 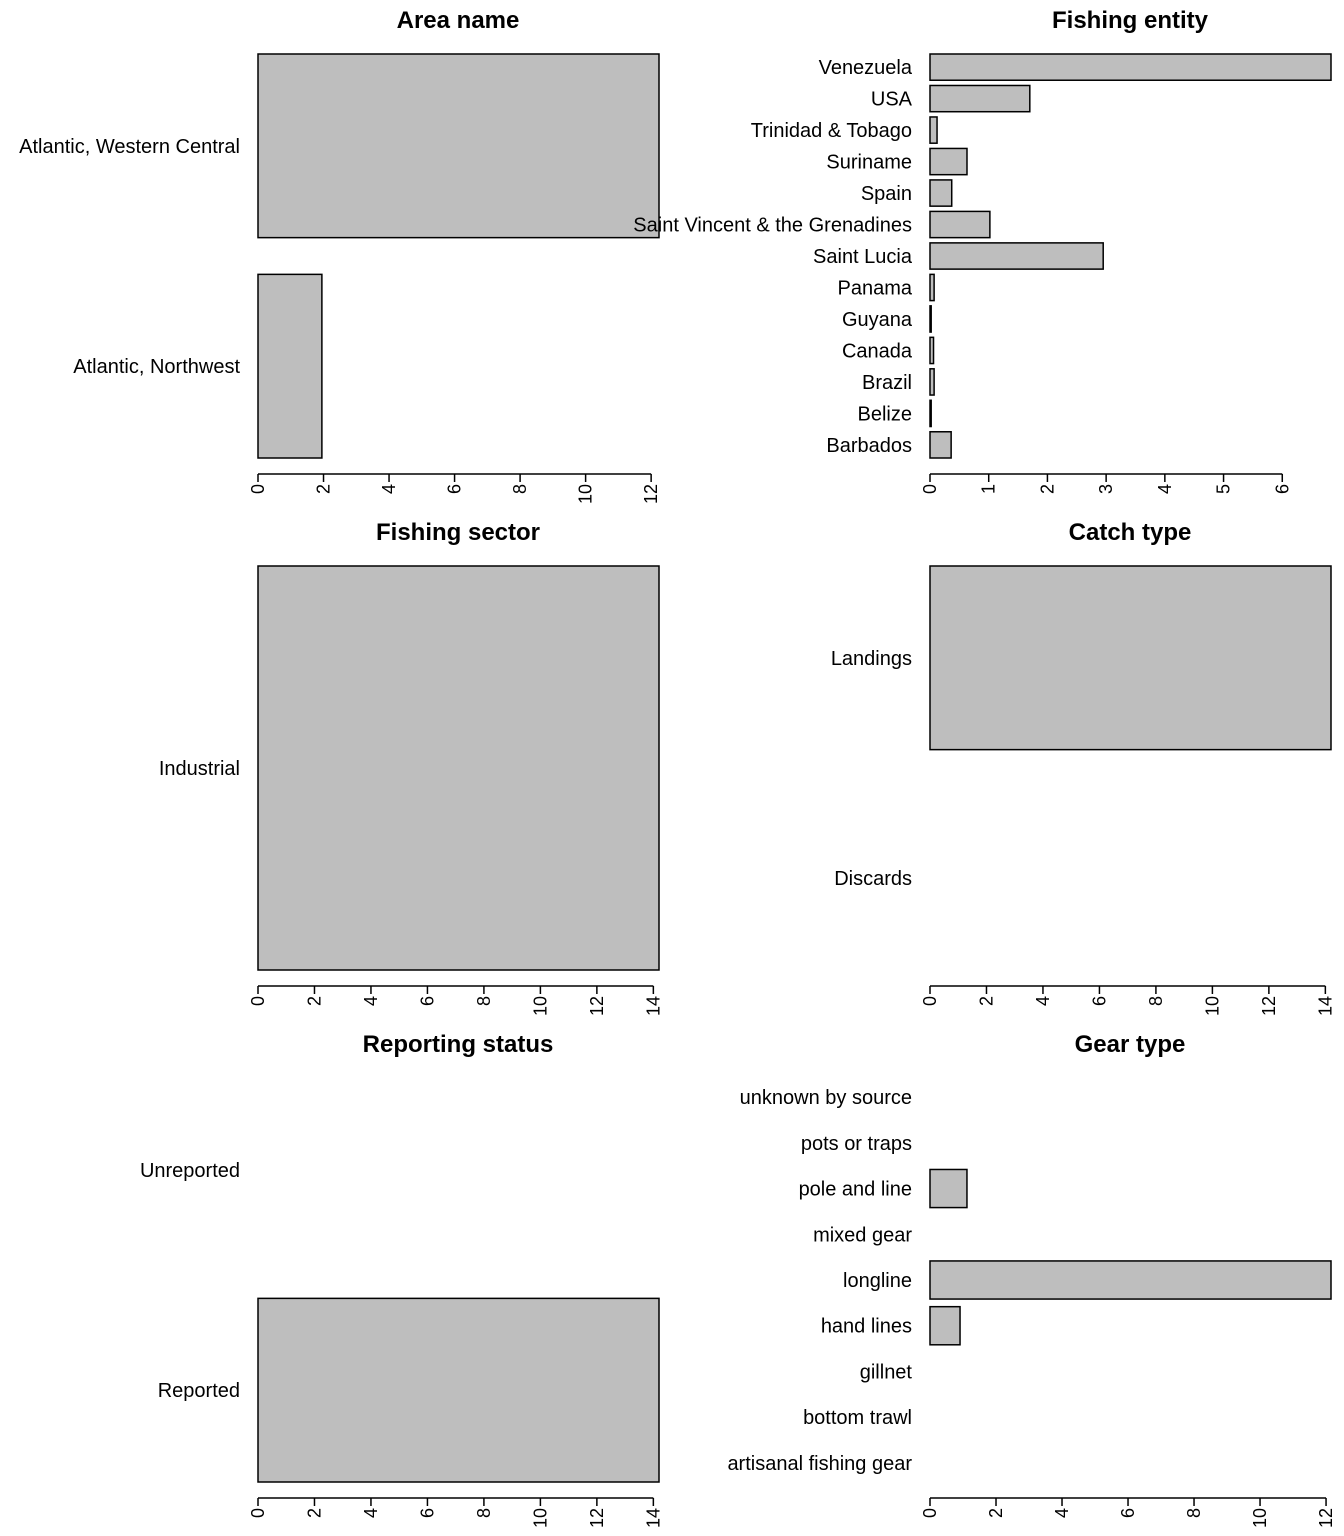 I want to click on category-label: Unreported, so click(x=190, y=1171).